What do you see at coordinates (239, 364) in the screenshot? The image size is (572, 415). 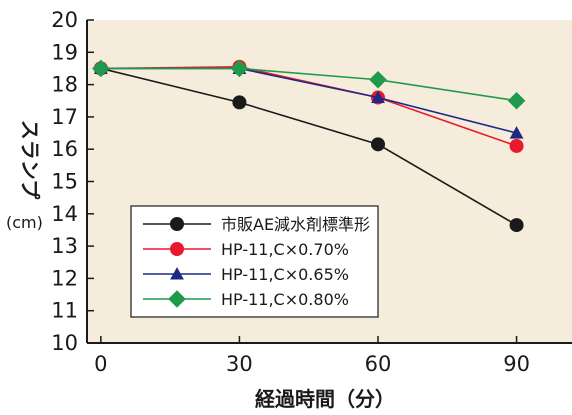 I see `x-tick-label: 30` at bounding box center [239, 364].